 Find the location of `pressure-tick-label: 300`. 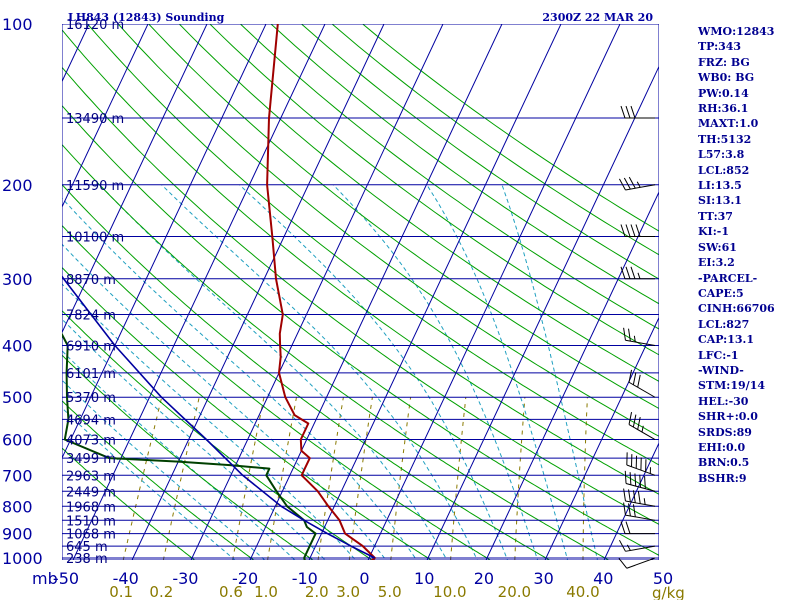

pressure-tick-label: 300 is located at coordinates (17, 279).